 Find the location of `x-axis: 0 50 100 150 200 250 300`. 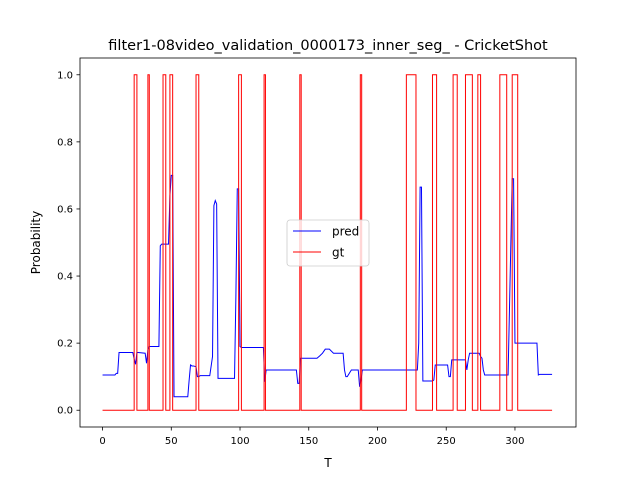

x-axis: 0 50 100 150 200 250 300 is located at coordinates (312, 437).